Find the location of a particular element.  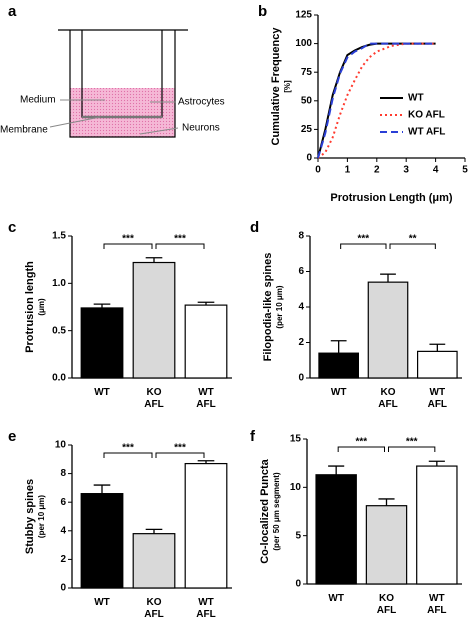

legend-label: KO AFL is located at coordinates (426, 115).